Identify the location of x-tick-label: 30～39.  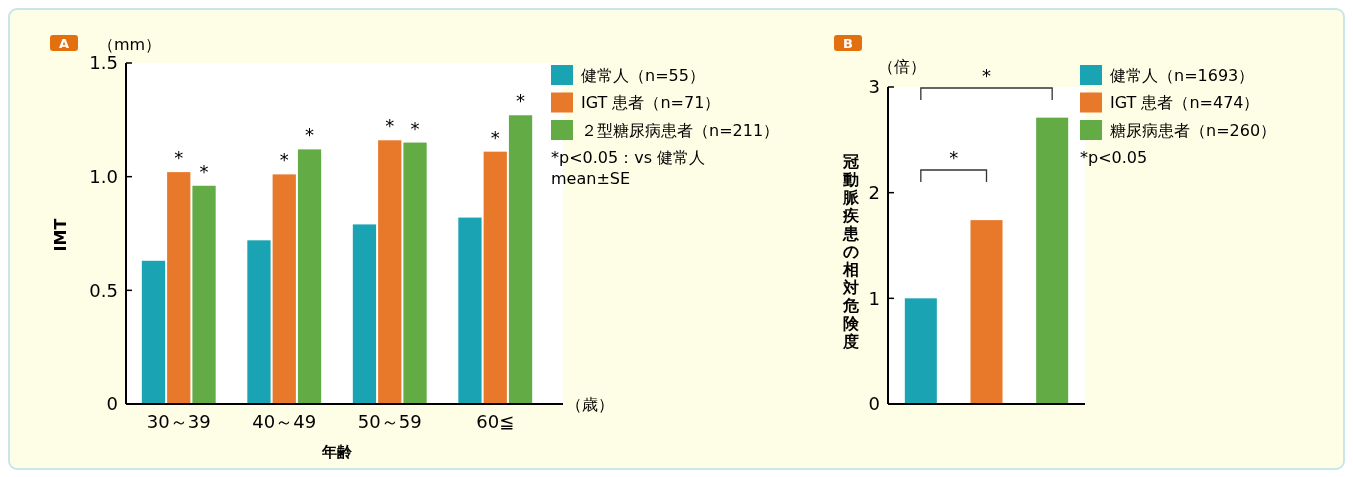
(178, 421).